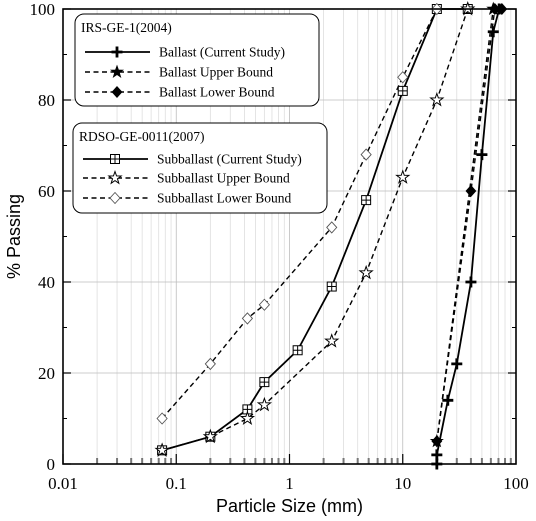 Image resolution: width=536 pixels, height=521 pixels. I want to click on legend-item: Ballast (Current Study), so click(185, 52).